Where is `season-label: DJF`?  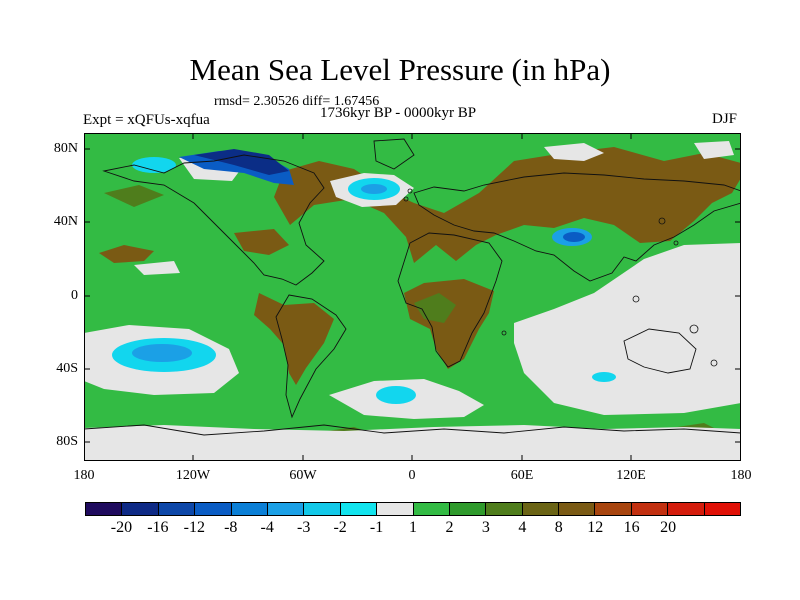 season-label: DJF is located at coordinates (725, 119).